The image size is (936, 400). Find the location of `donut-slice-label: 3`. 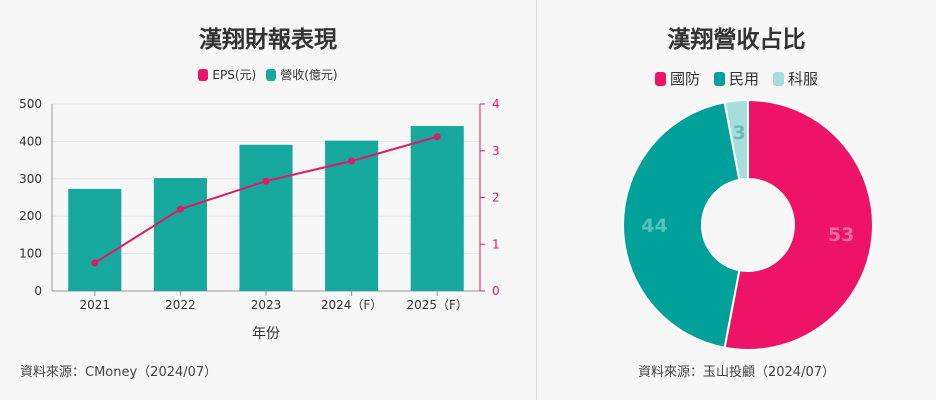

donut-slice-label: 3 is located at coordinates (739, 133).